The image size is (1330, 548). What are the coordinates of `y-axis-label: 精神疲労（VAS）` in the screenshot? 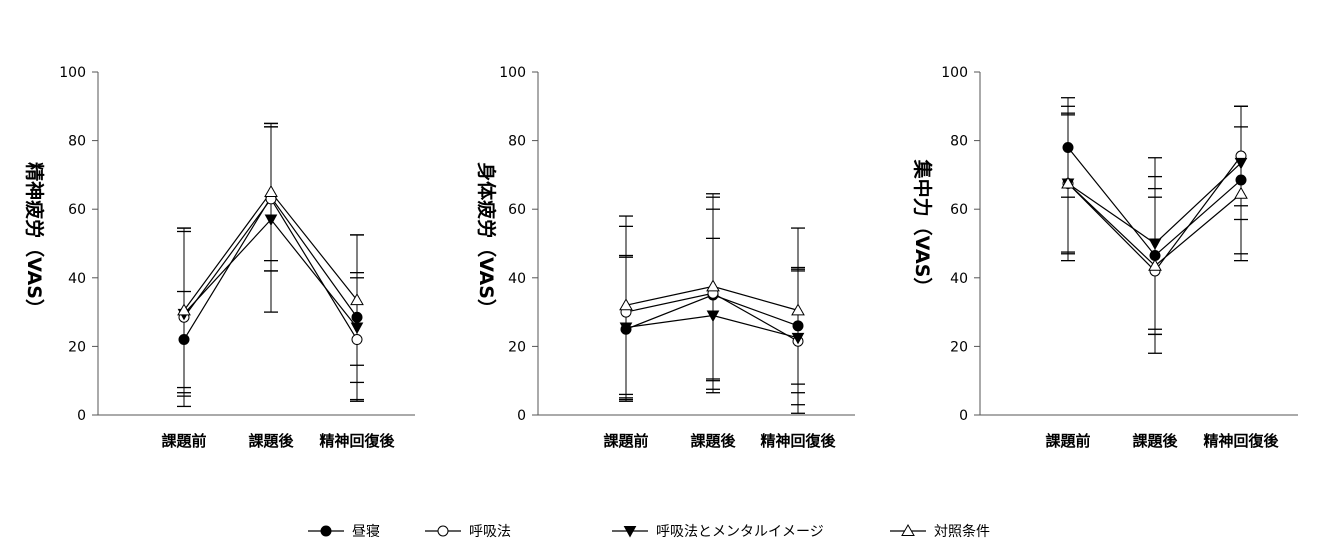 It's located at (34, 240).